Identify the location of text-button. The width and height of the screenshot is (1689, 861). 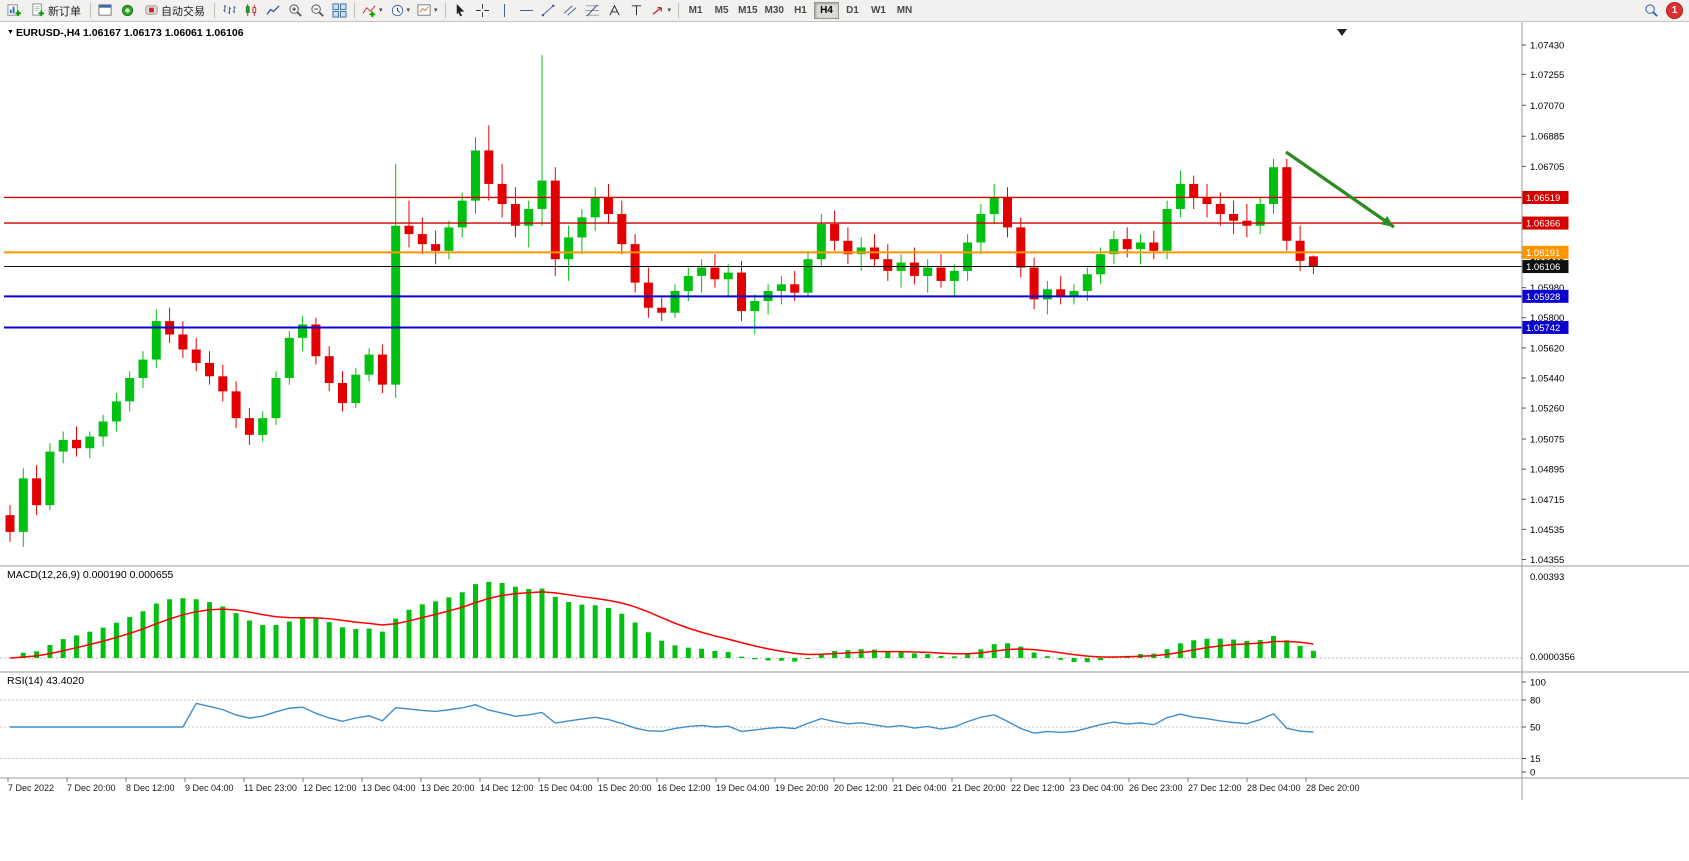
(614, 11).